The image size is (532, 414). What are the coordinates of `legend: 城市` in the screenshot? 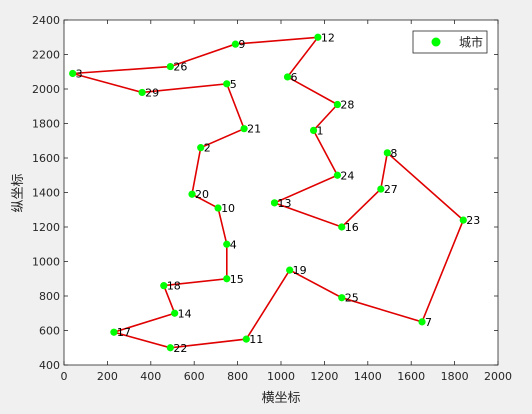 It's located at (450, 42).